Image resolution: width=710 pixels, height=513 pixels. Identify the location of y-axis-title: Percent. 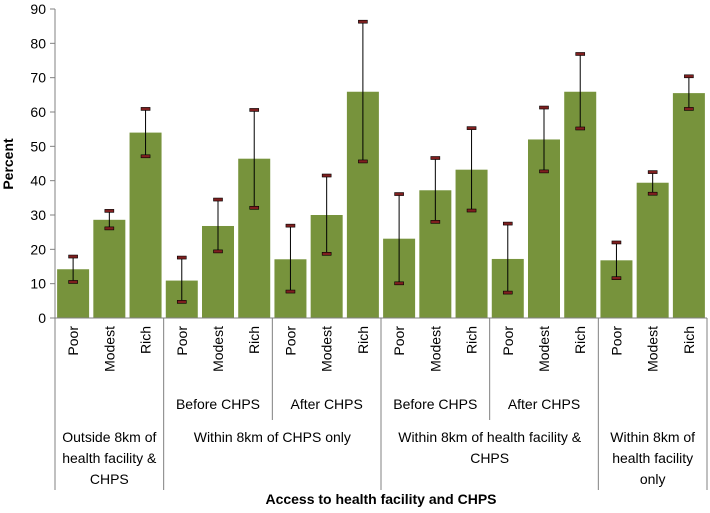
(8, 164).